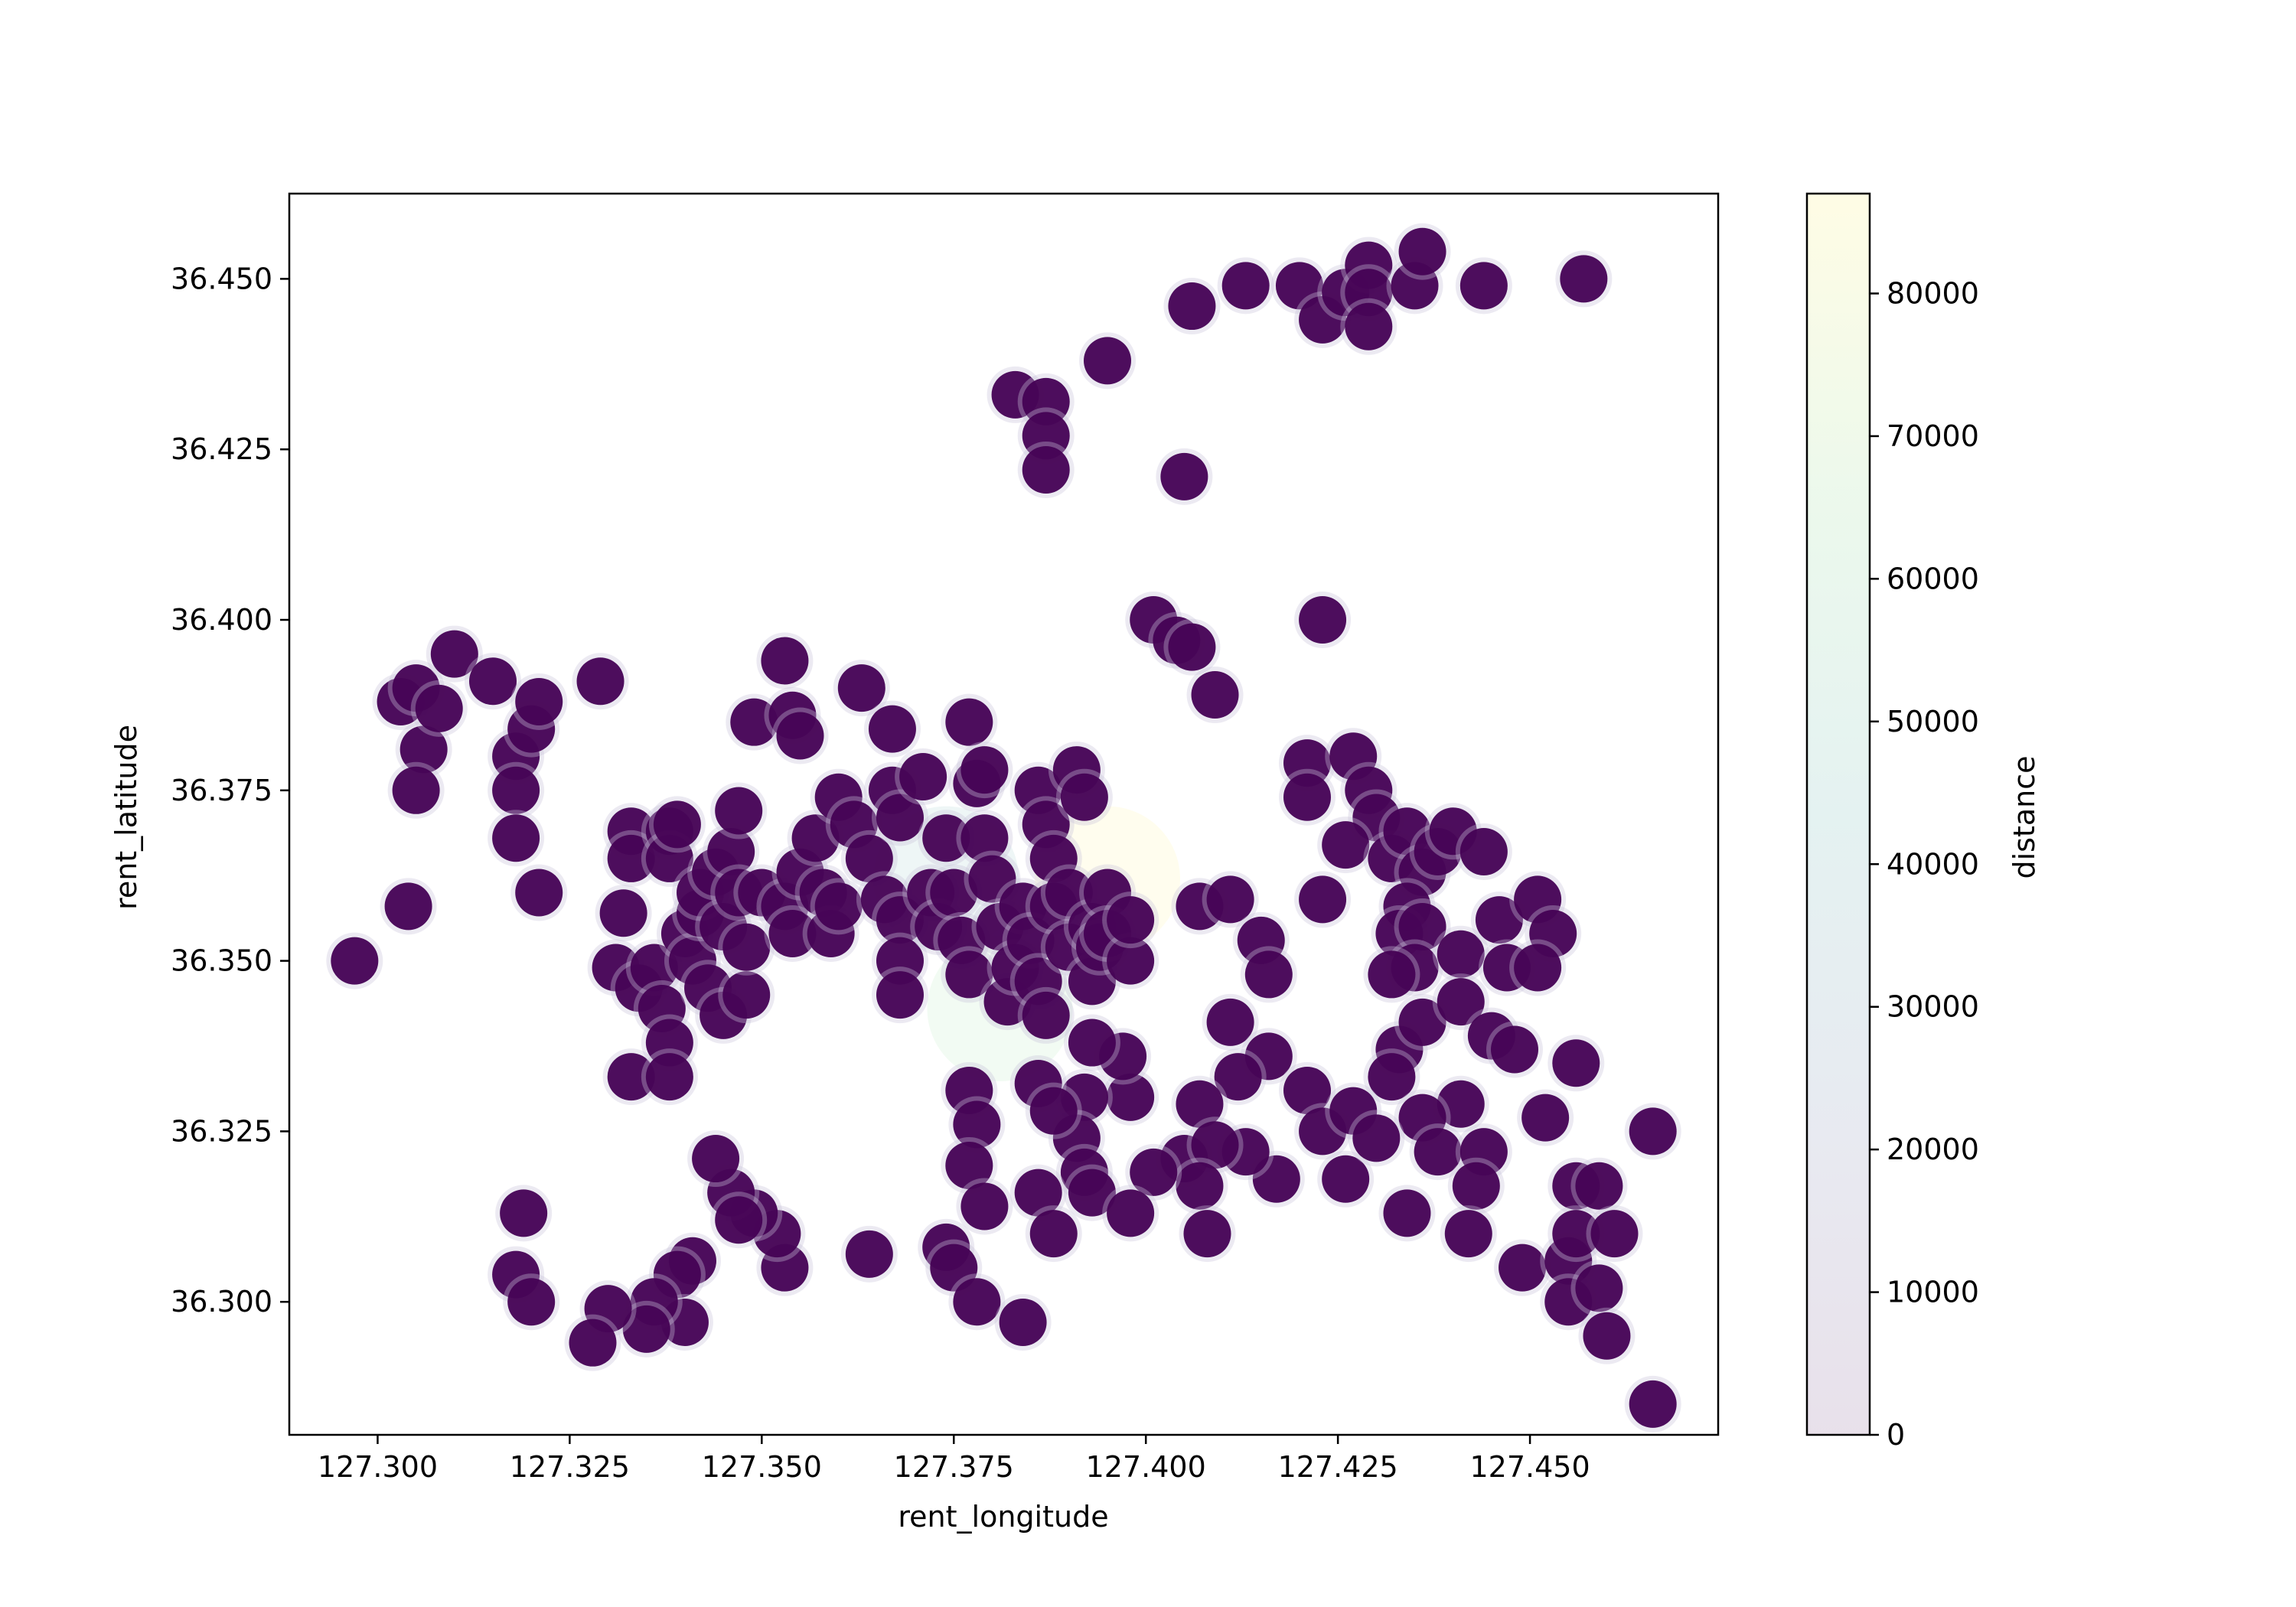  I want to click on colorbar-tick-label: 40000, so click(1933, 864).